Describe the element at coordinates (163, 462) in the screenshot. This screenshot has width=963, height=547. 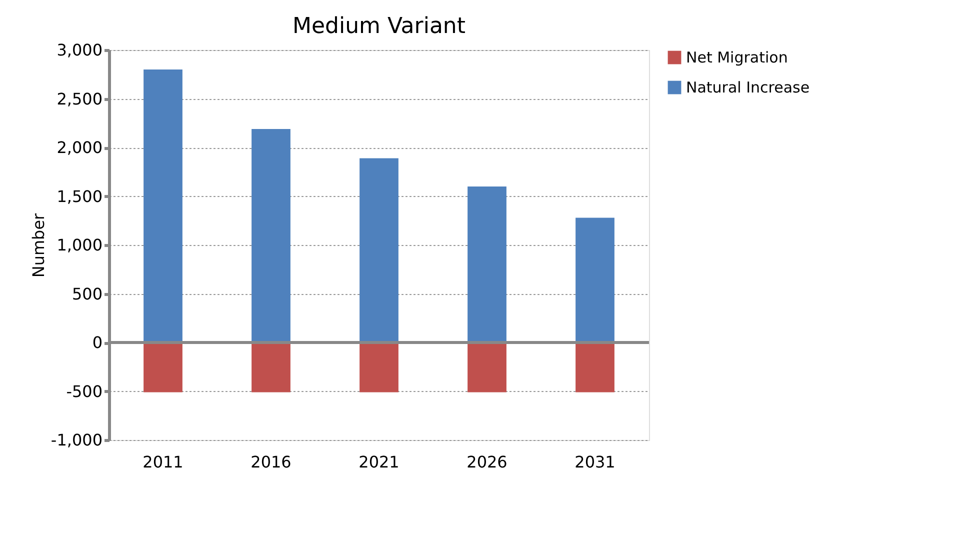
I see `x-tick-label: 2011` at that location.